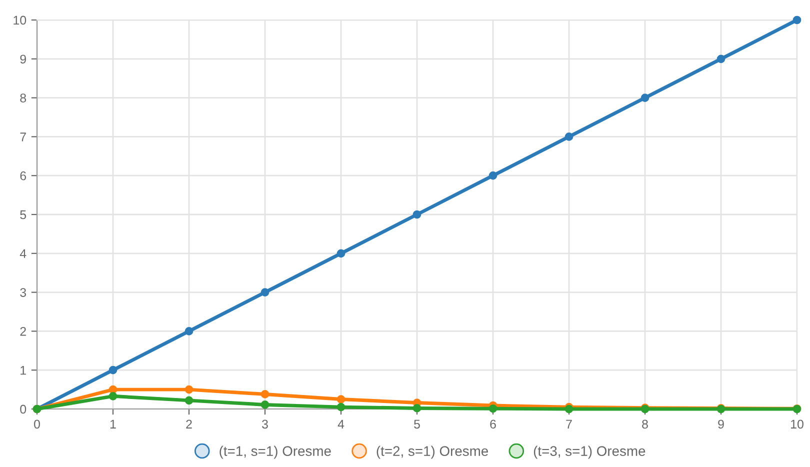 This screenshot has height=467, width=810. I want to click on x-tick-label: 3, so click(265, 424).